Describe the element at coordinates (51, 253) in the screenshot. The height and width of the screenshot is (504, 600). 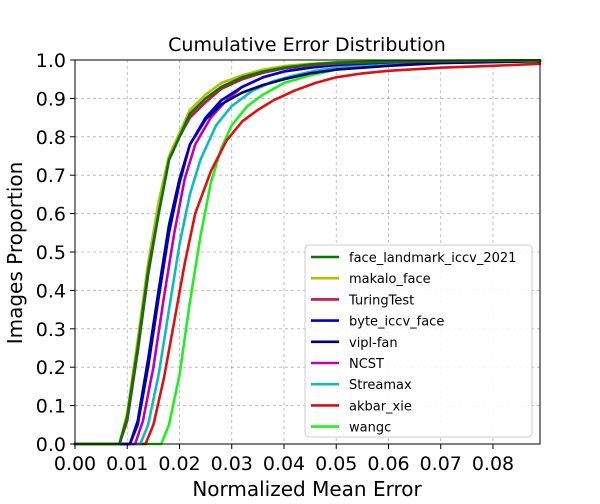
I see `y-tick-label: 0.5` at that location.